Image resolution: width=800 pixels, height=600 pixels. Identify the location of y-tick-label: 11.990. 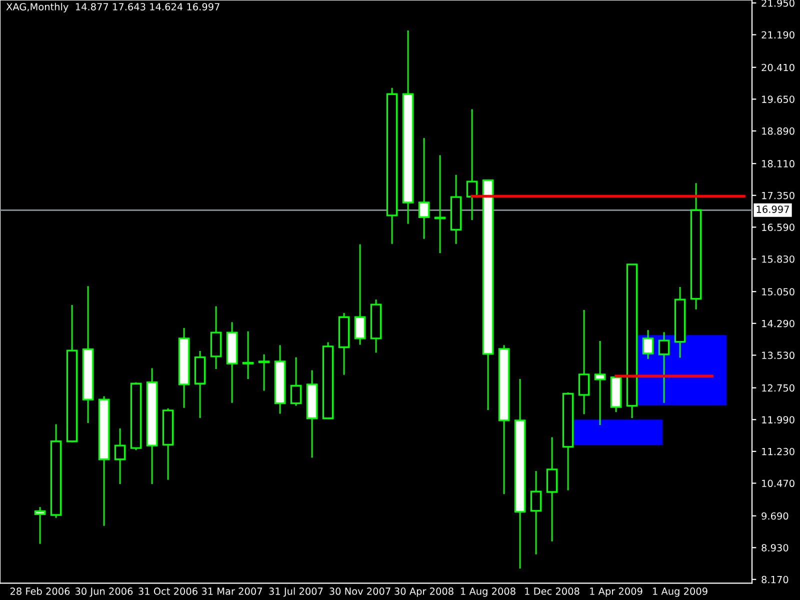
(778, 420).